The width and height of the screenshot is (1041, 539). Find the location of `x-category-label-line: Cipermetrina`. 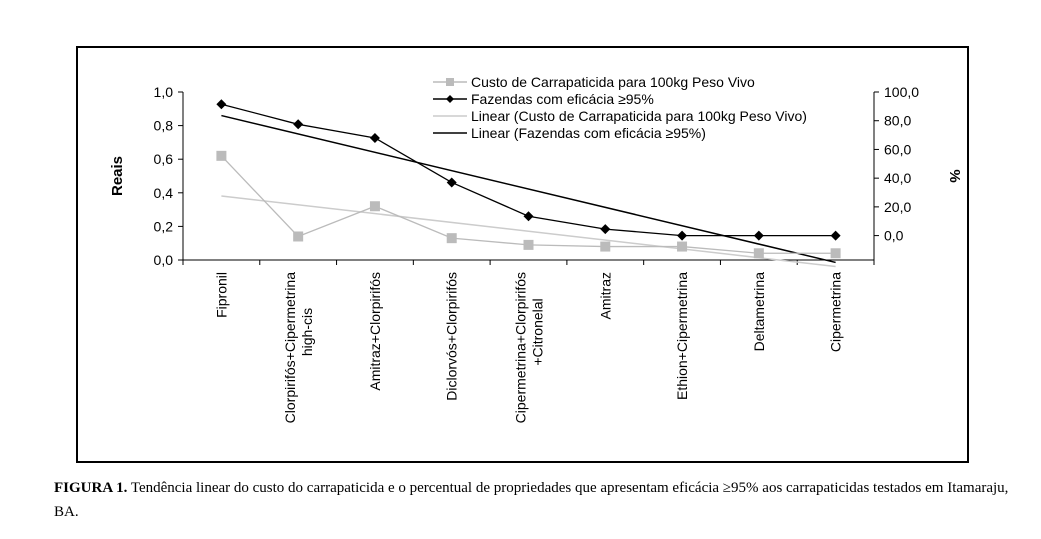

x-category-label-line: Cipermetrina is located at coordinates (836, 312).